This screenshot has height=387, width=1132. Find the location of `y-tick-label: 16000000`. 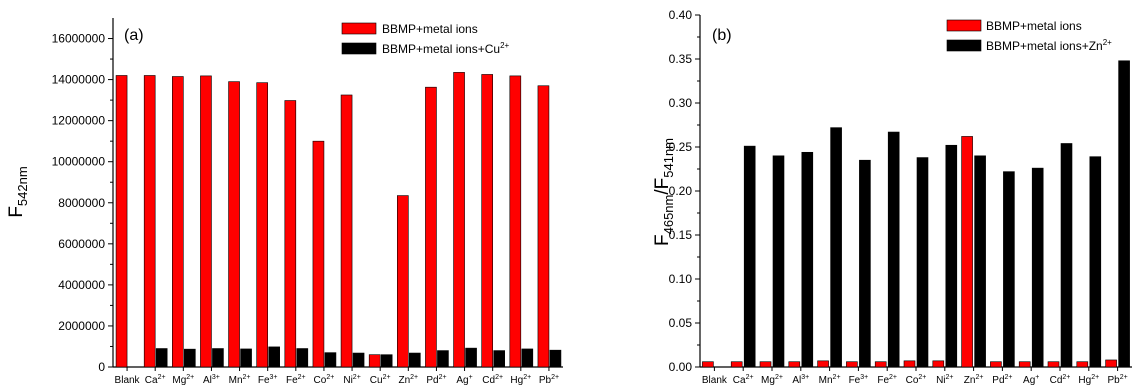

y-tick-label: 16000000 is located at coordinates (79, 39).